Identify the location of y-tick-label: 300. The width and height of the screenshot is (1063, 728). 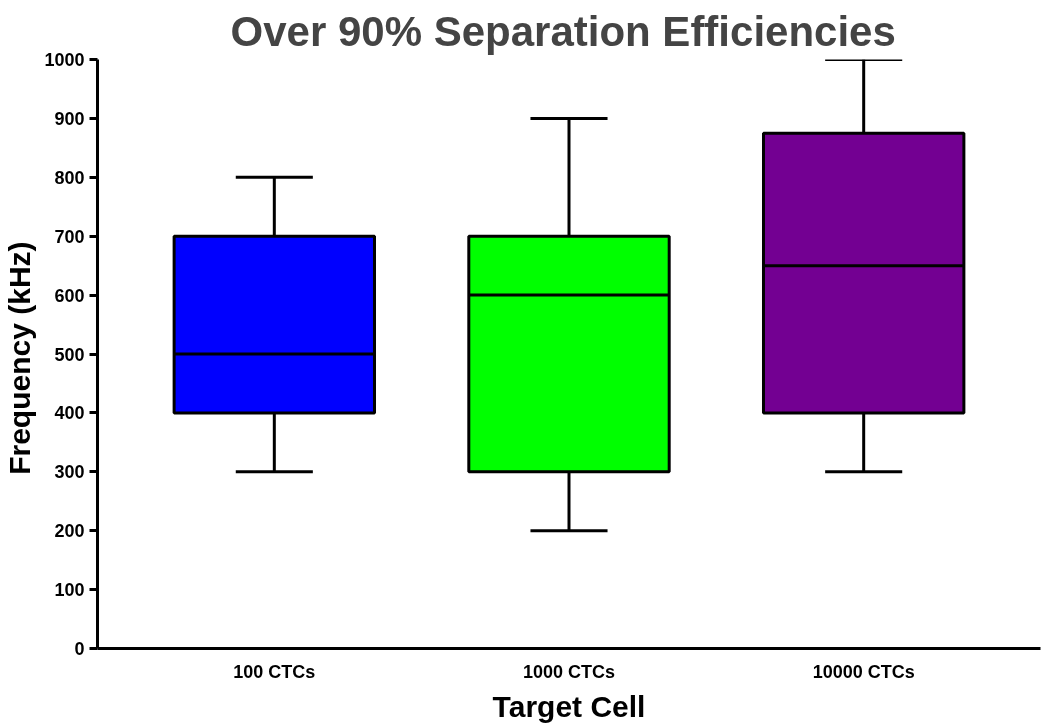
(69, 472).